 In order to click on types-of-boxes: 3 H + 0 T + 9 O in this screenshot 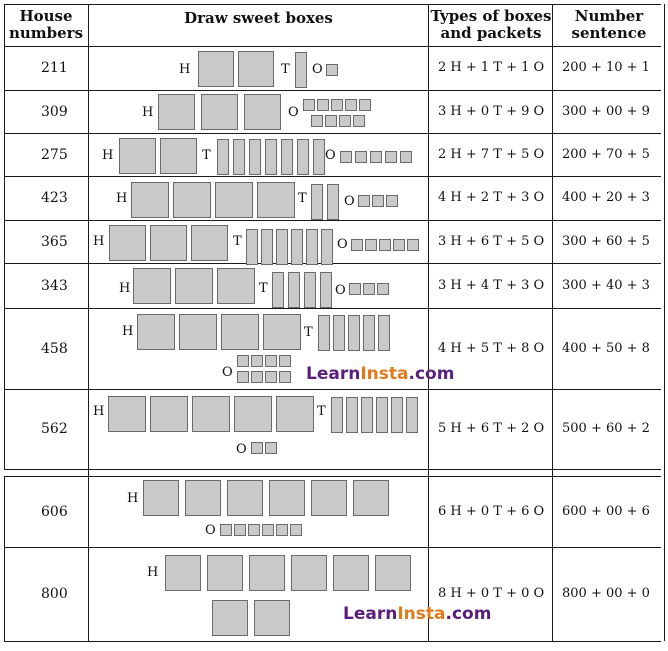, I will do `click(491, 111)`.